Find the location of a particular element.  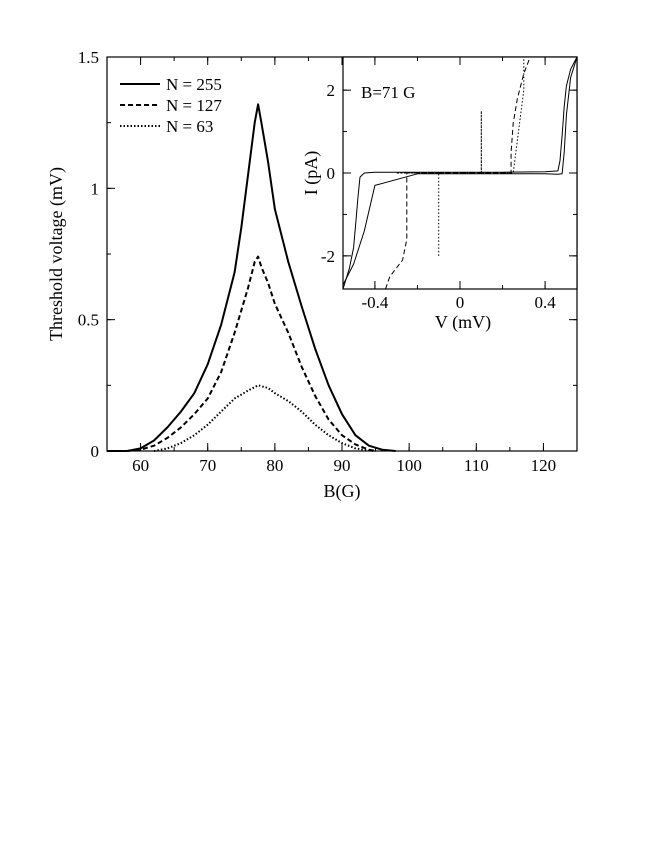

main-series-n-127-line is located at coordinates (251, 353).